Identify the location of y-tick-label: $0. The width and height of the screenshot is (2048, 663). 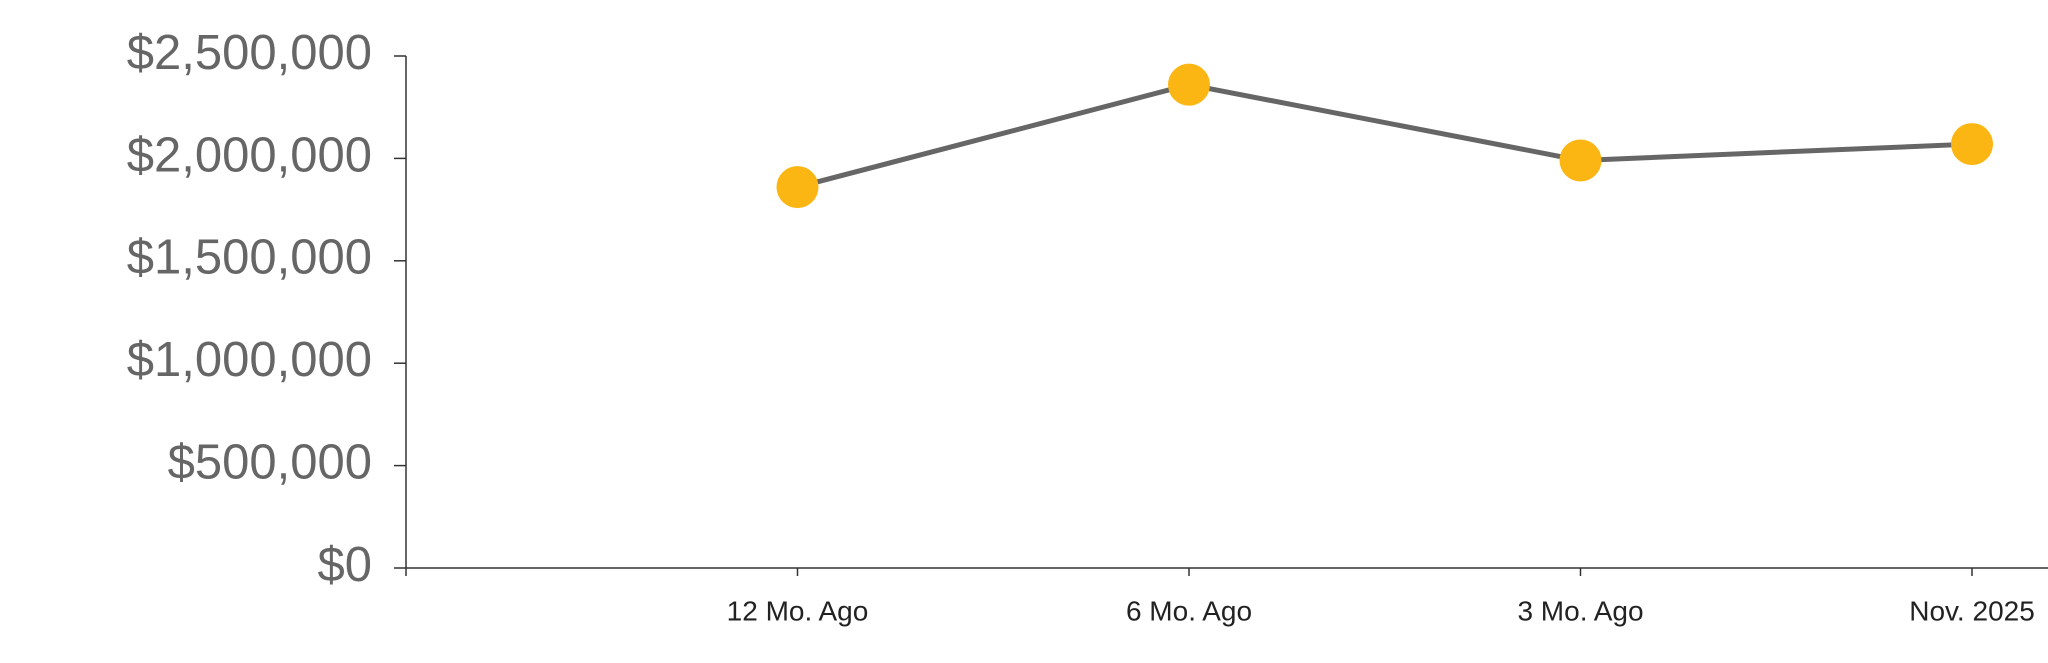
(344, 565).